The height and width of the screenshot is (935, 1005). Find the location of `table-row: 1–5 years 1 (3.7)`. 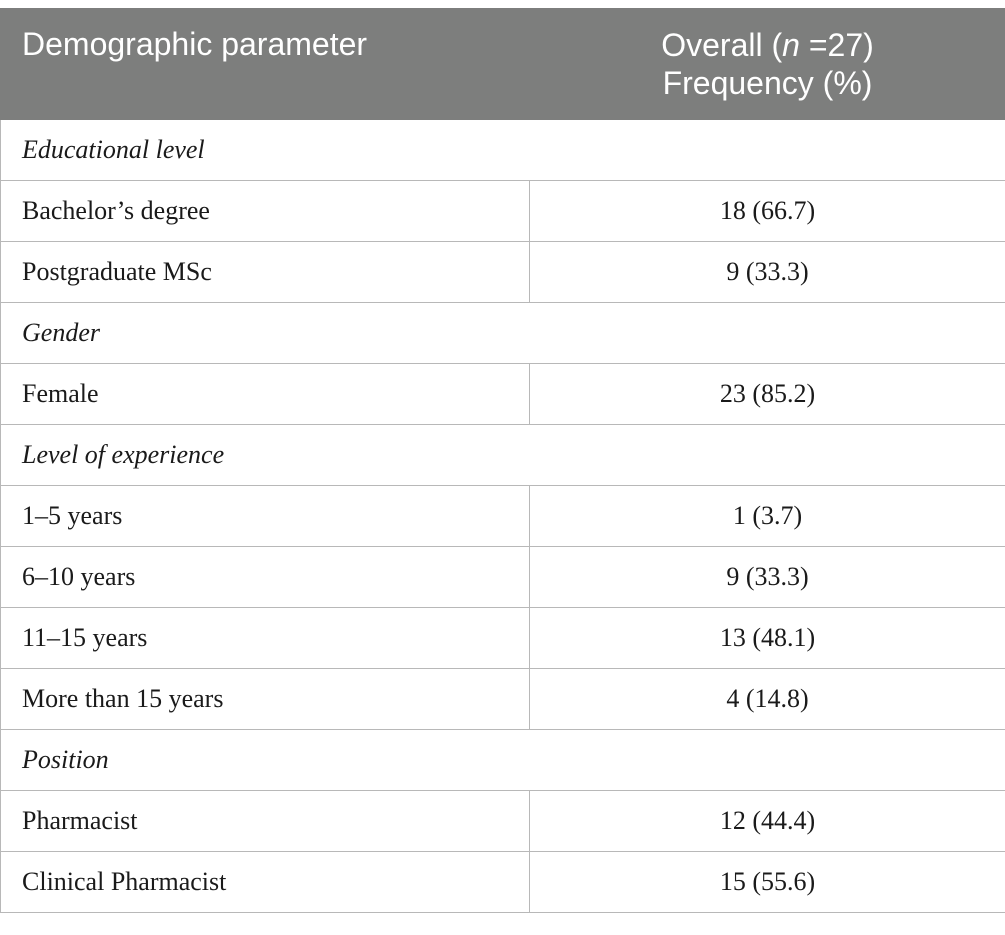

table-row: 1–5 years 1 (3.7) is located at coordinates (502, 516).